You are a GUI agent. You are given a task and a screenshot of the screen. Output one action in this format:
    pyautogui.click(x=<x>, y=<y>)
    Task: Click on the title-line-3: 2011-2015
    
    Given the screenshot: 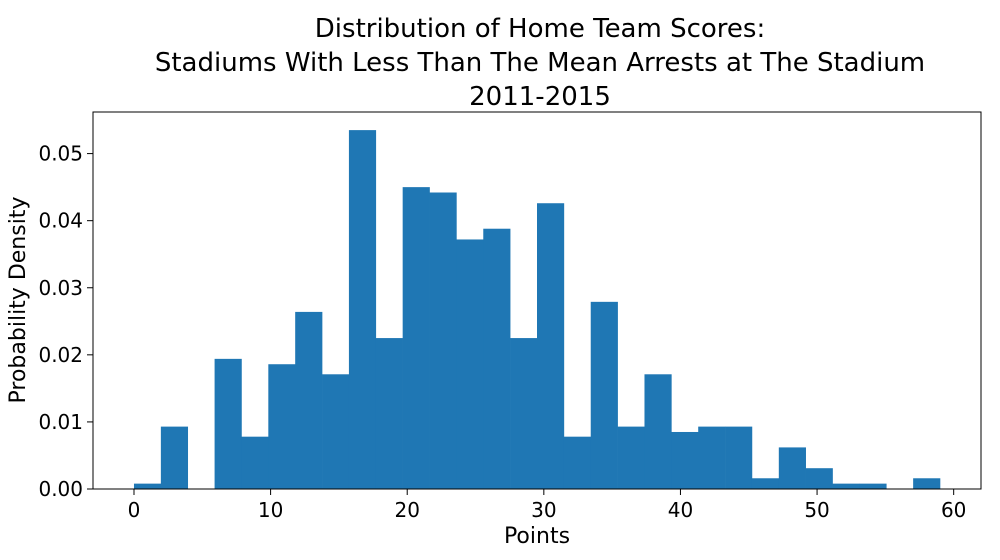 What is the action you would take?
    pyautogui.click(x=540, y=97)
    